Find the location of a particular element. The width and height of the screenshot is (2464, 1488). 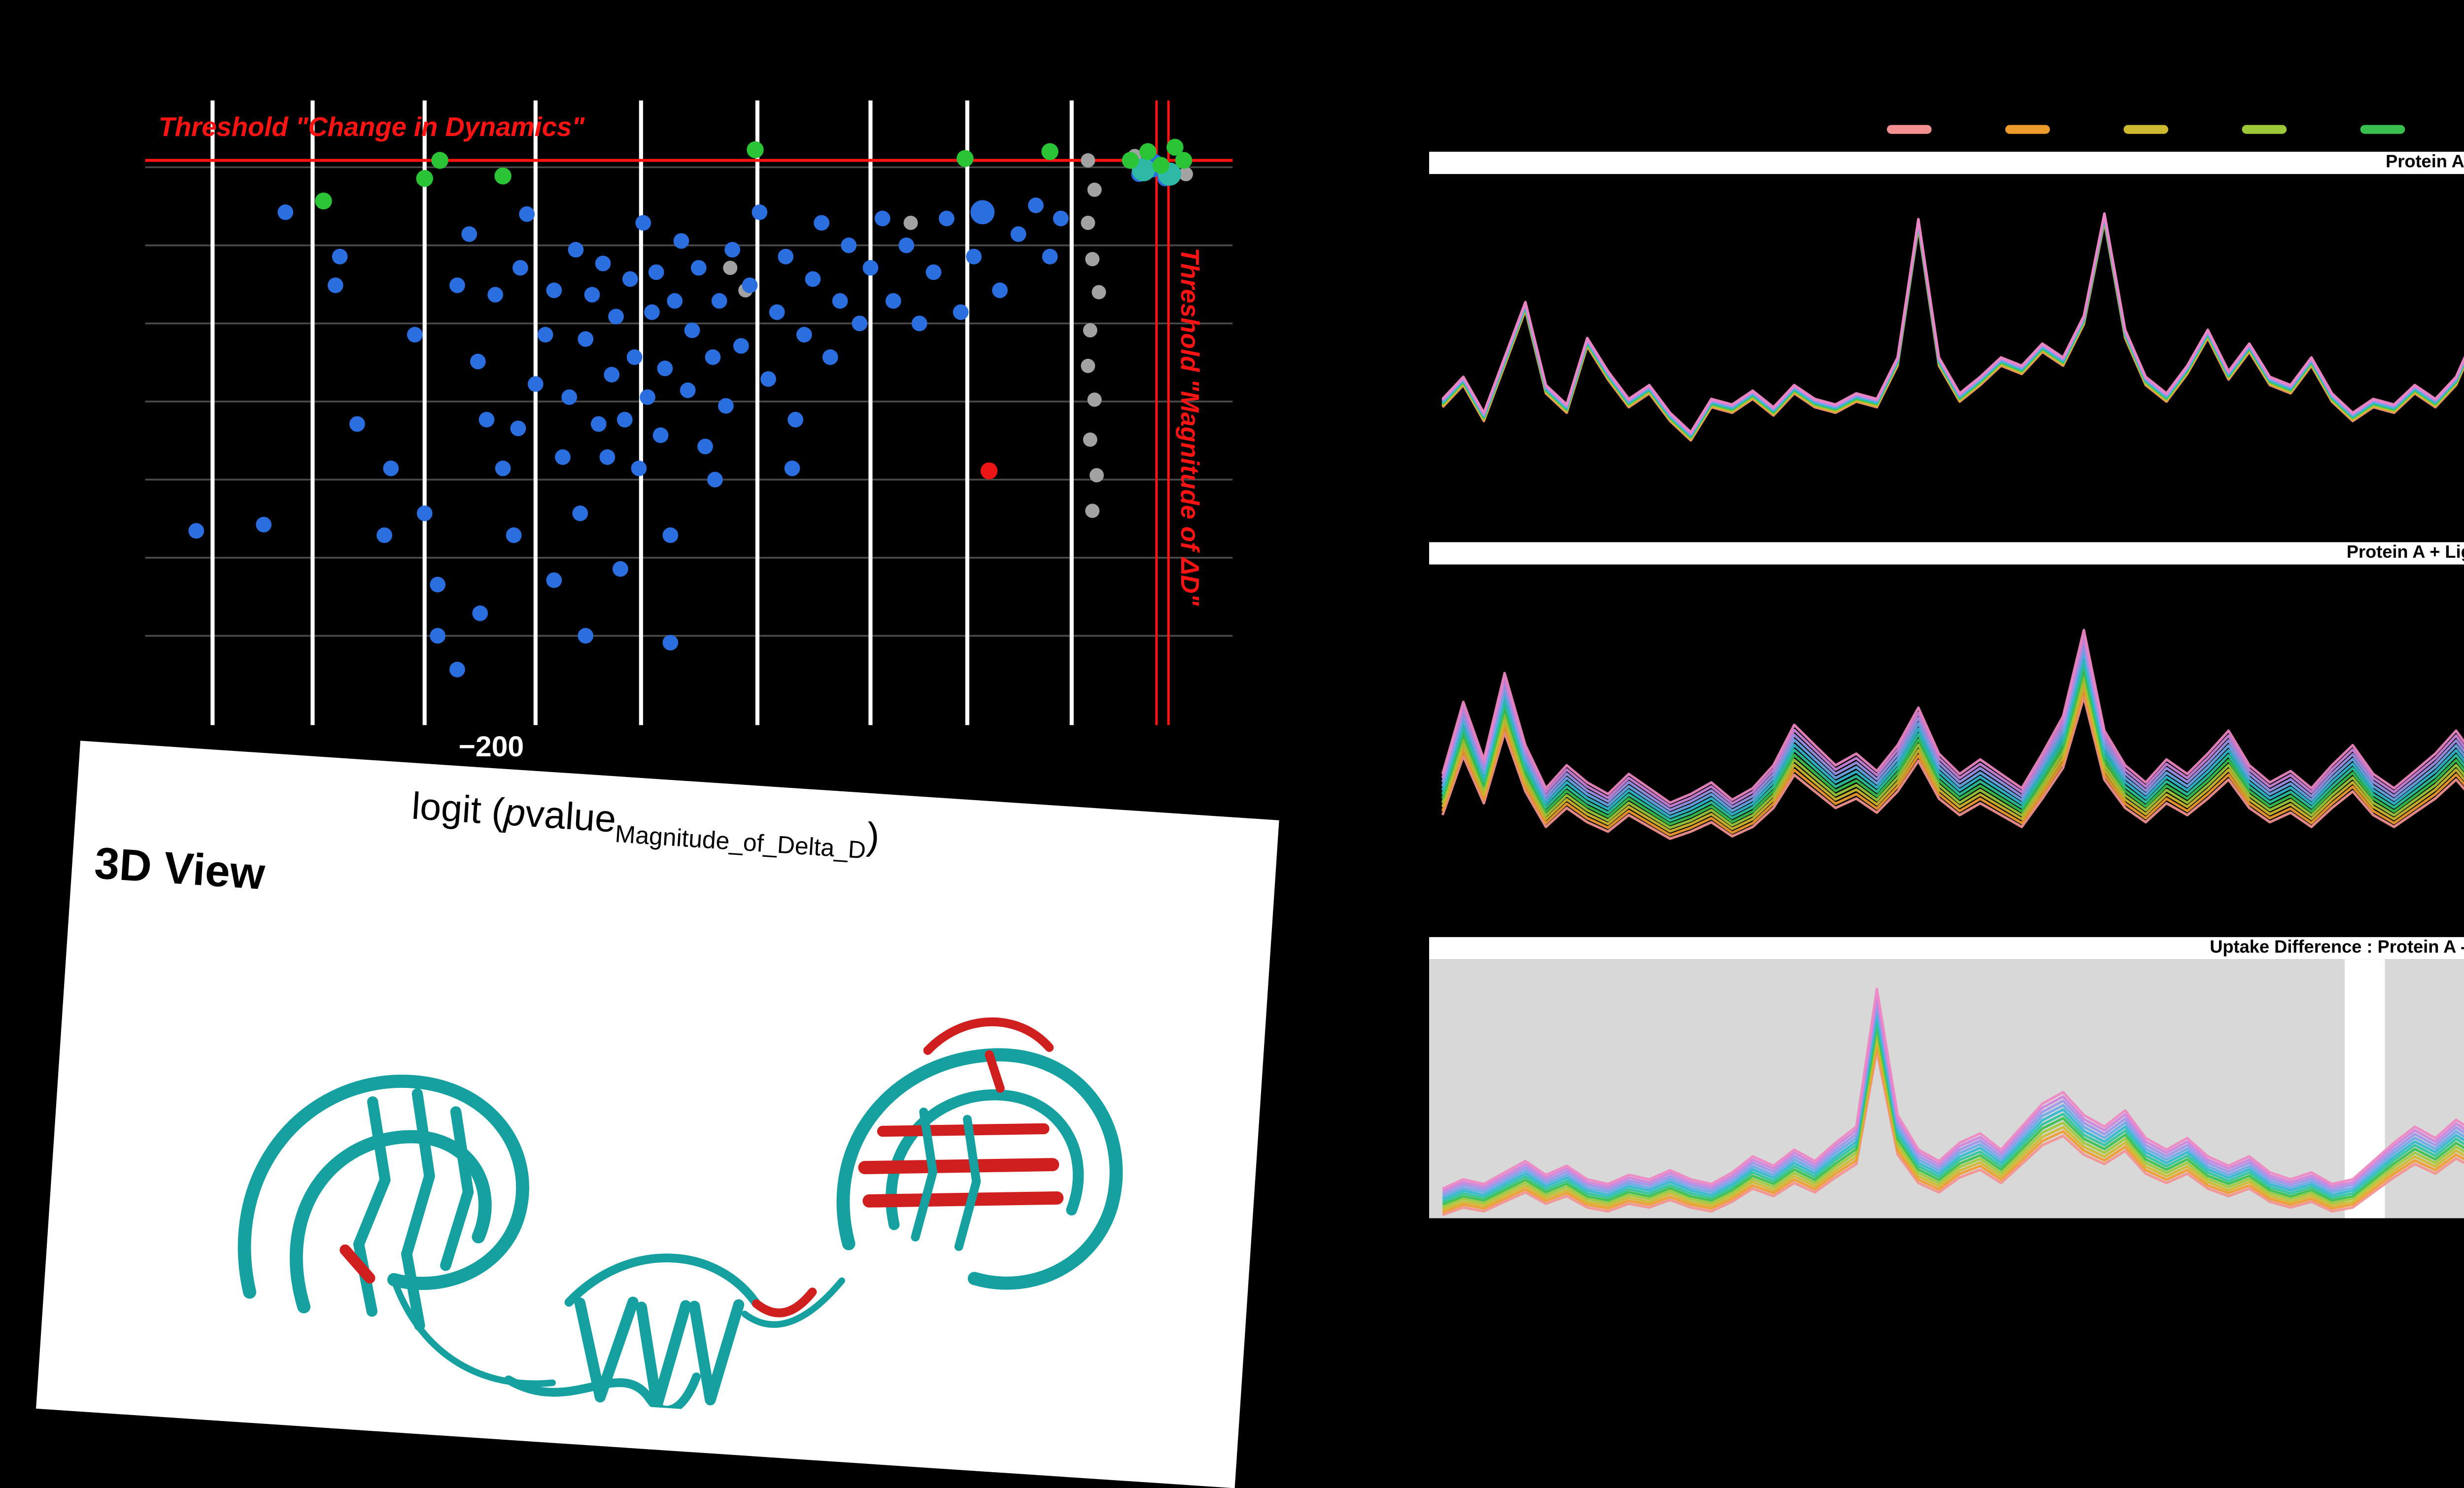

uptake-chart-protein-a is located at coordinates (1946, 350).